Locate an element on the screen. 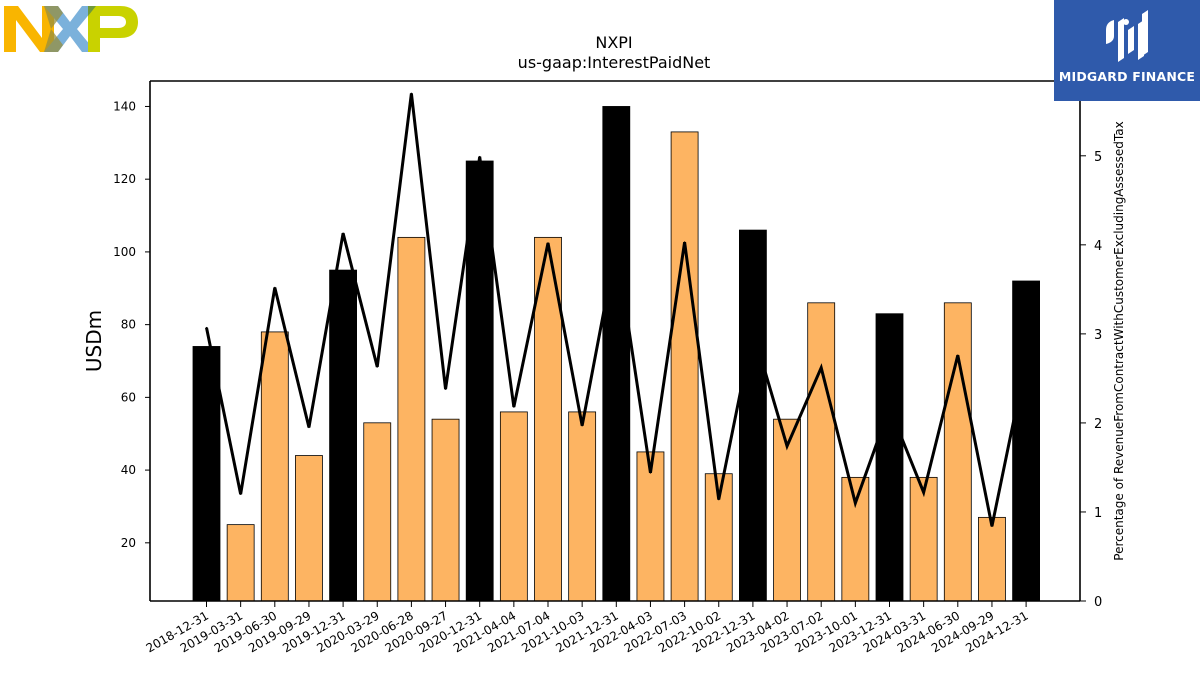  nxp-logo-icon is located at coordinates (71, 29).